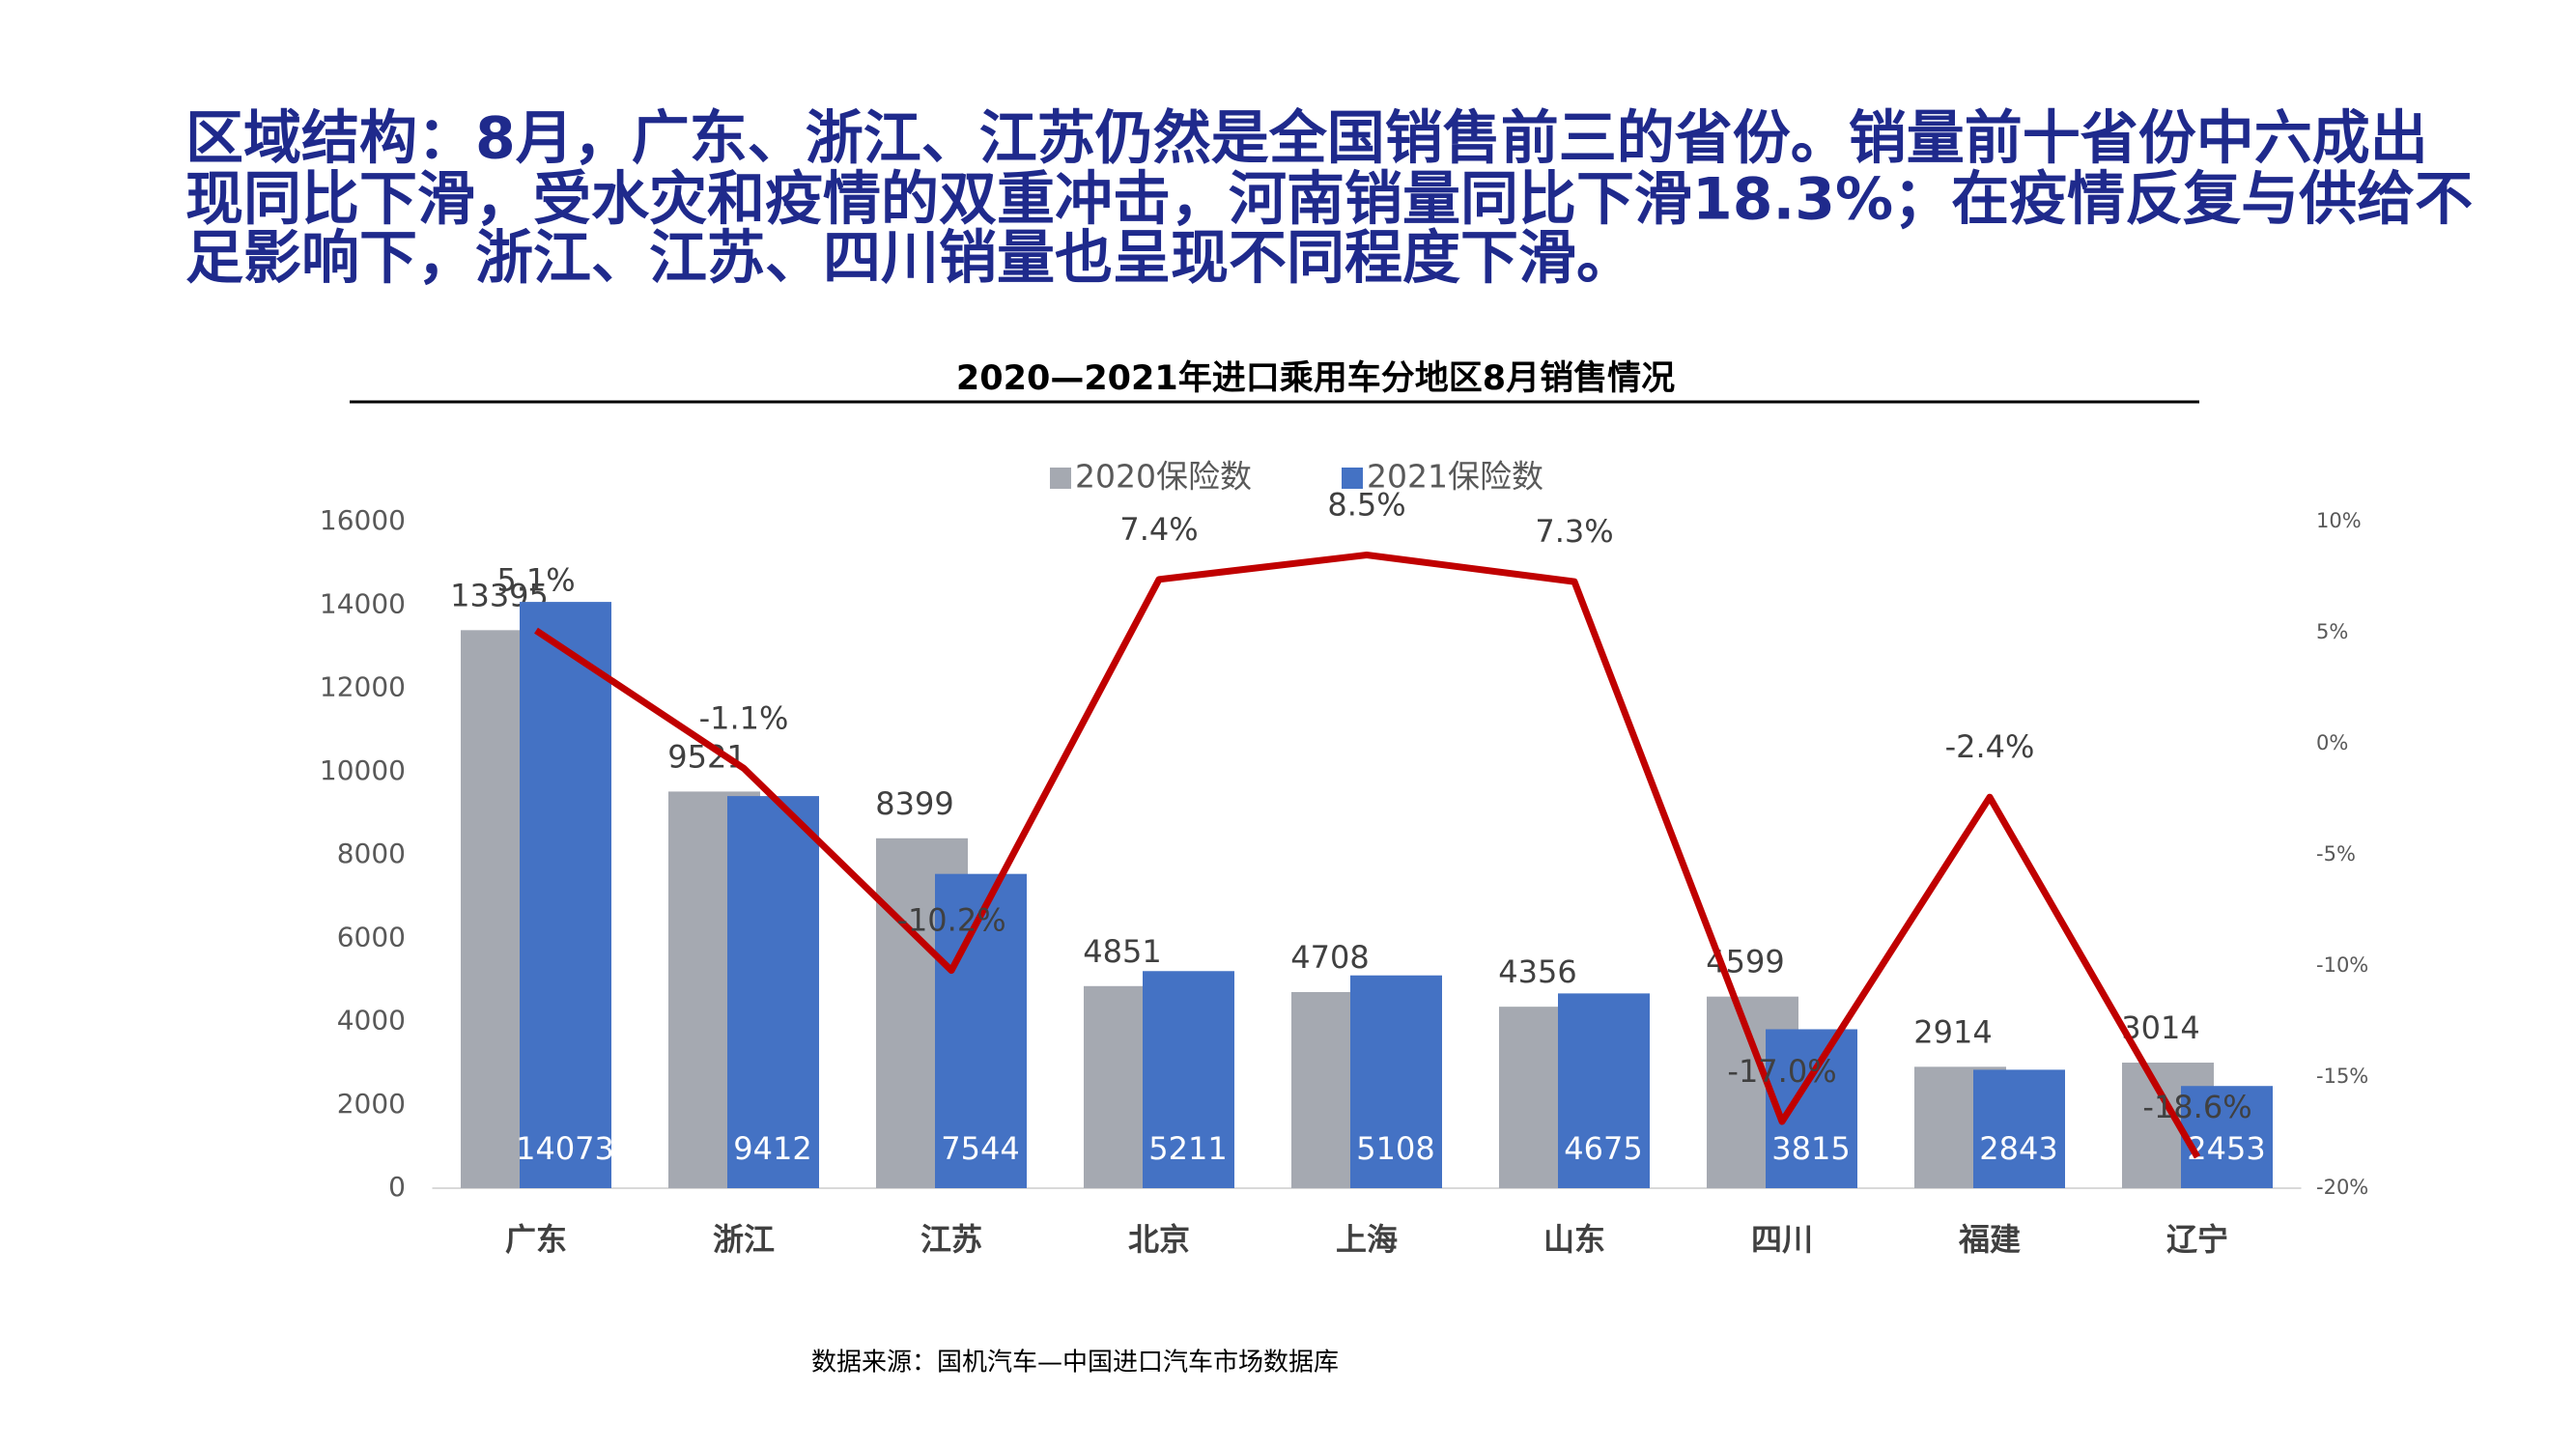  I want to click on value-label: 8399, so click(914, 803).